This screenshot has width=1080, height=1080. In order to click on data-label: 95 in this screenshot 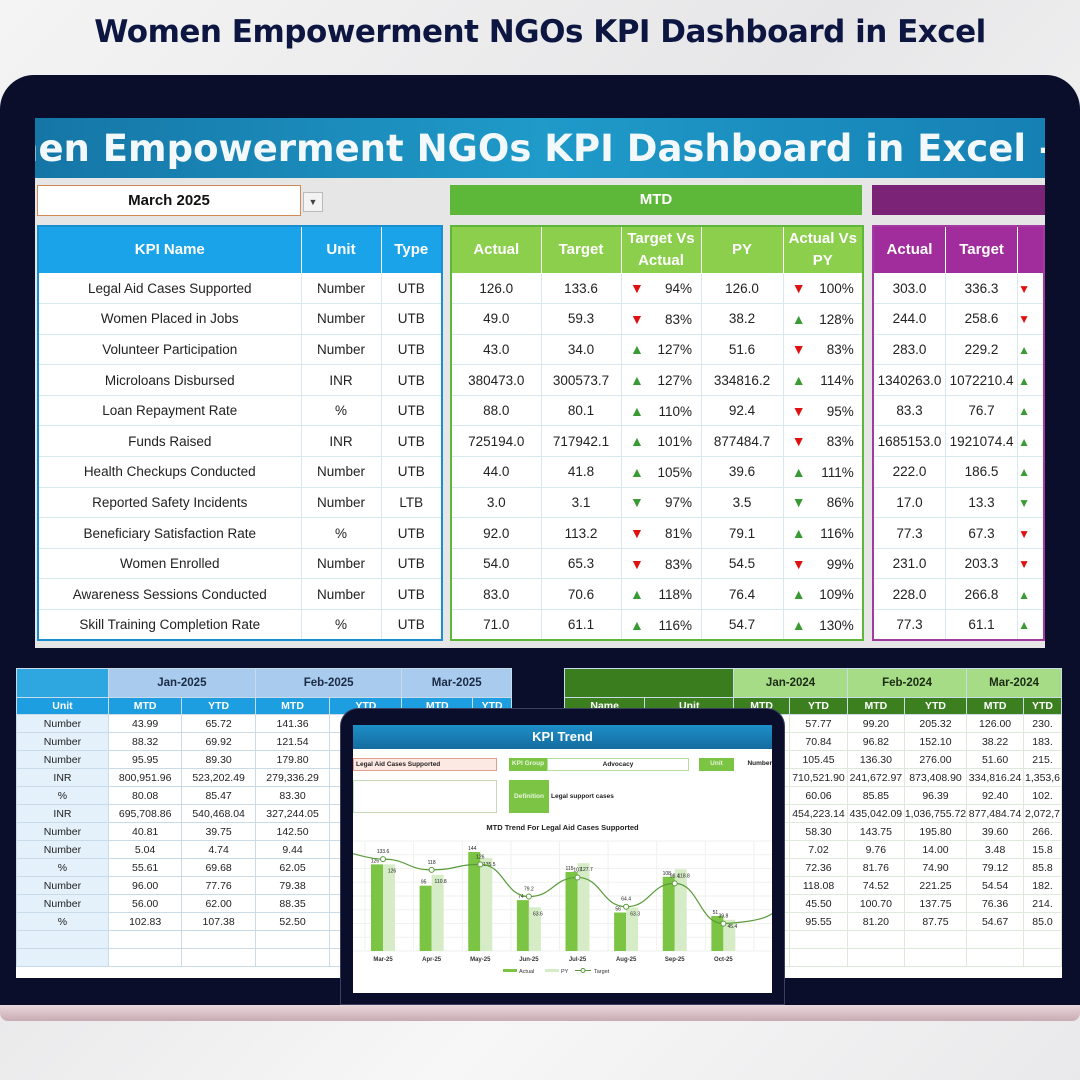, I will do `click(424, 883)`.